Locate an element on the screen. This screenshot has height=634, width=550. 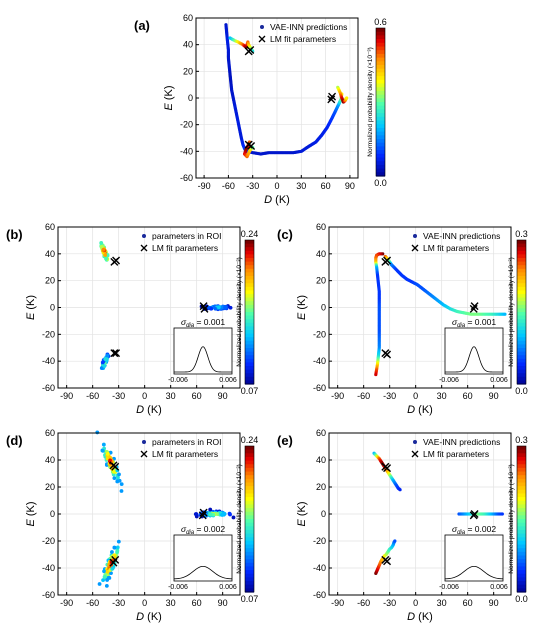
colorbar-max-label: 0.3 is located at coordinates (521, 440).